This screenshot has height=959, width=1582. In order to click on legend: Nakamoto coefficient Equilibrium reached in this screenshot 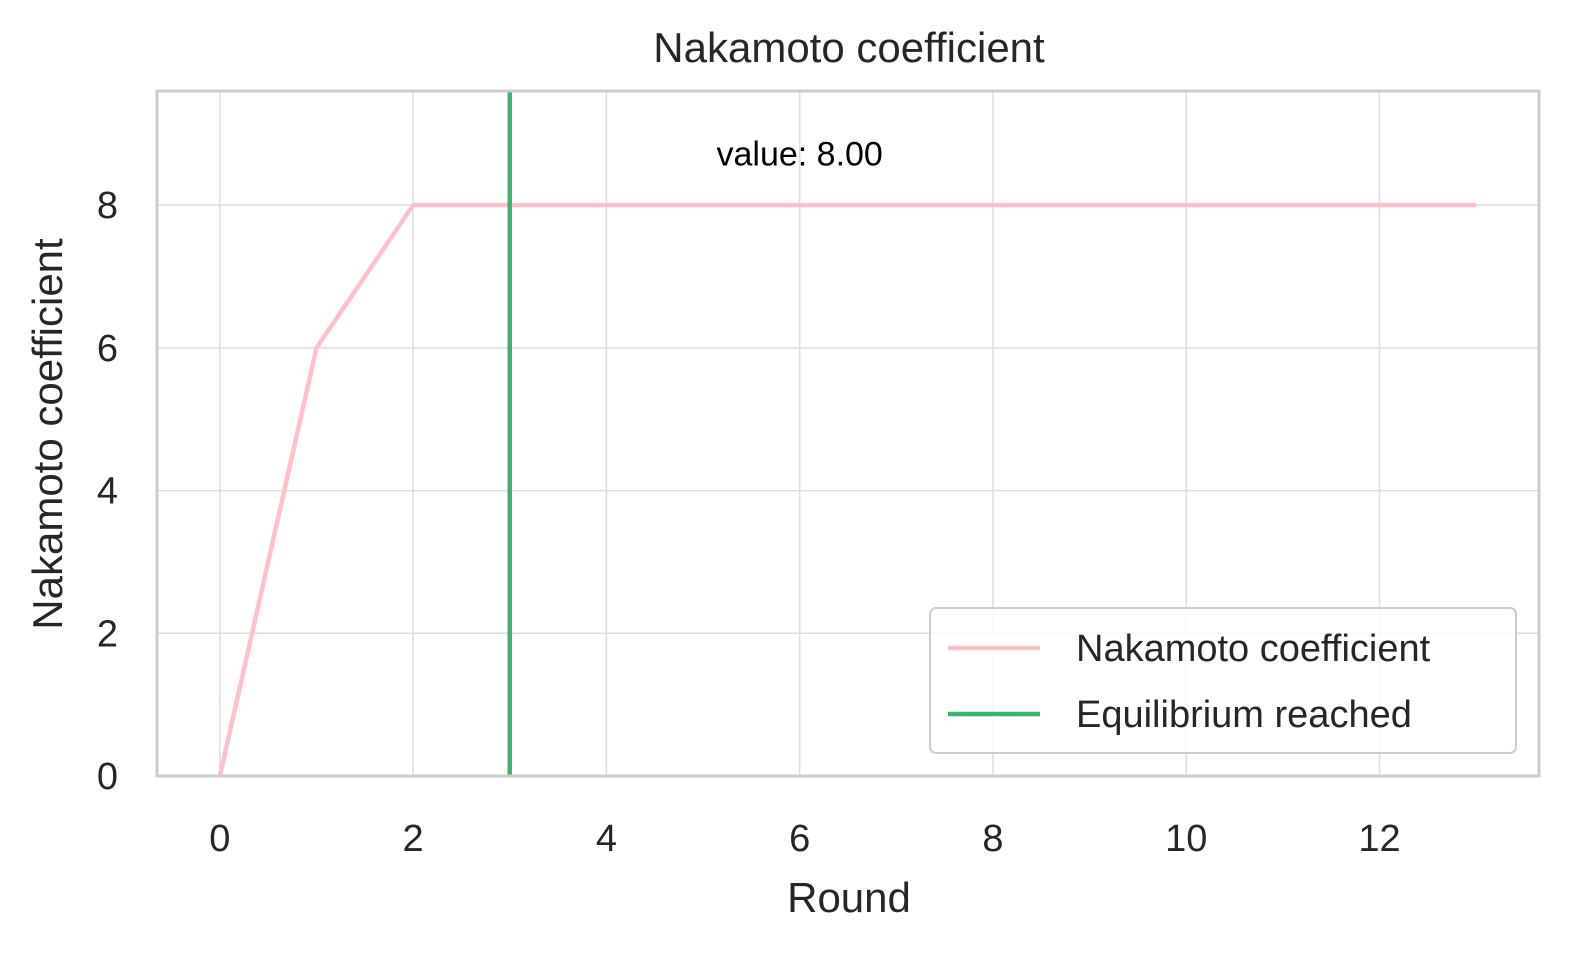, I will do `click(1223, 680)`.